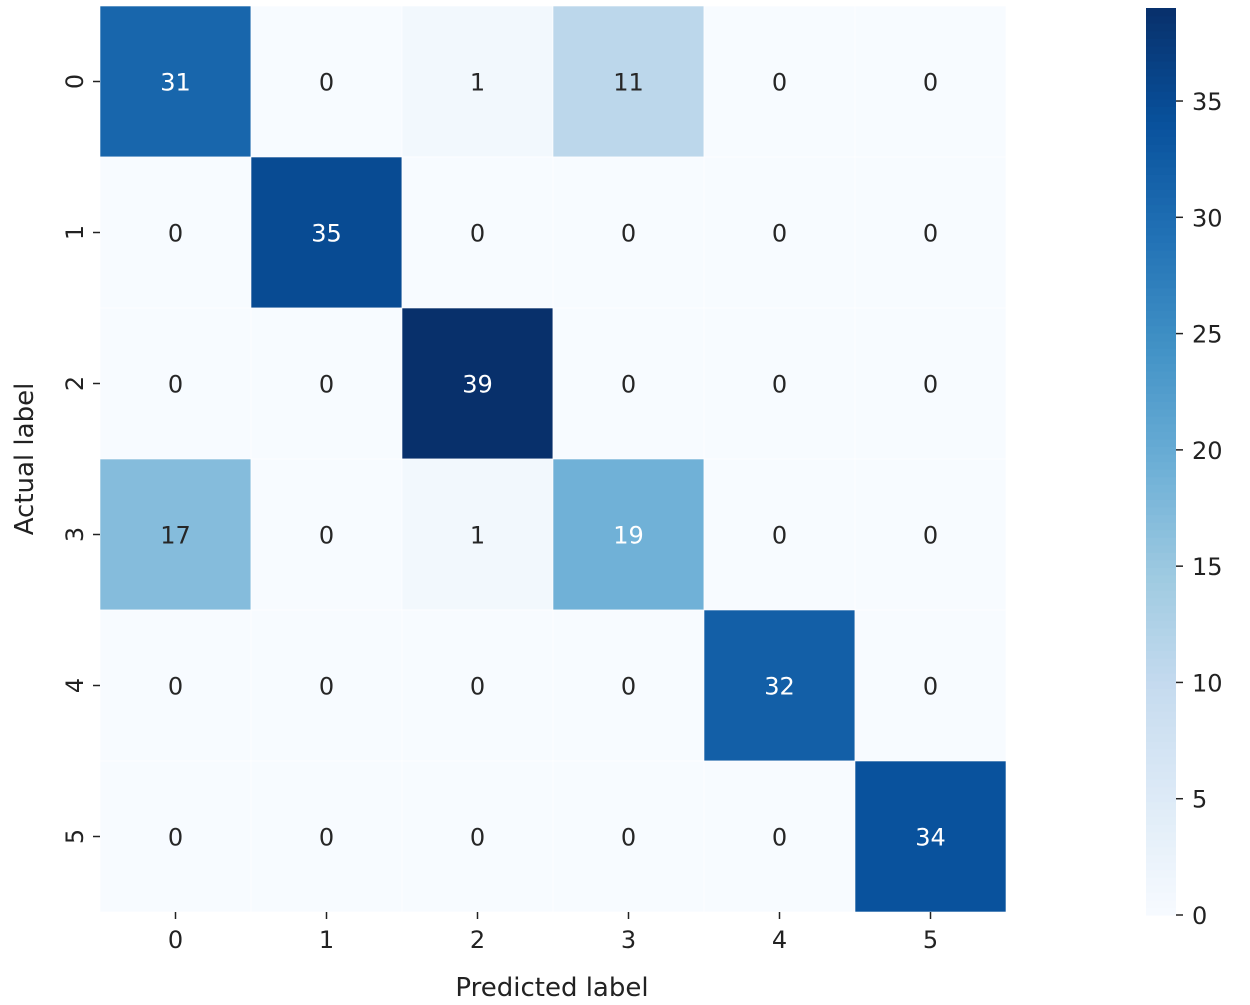 The image size is (1250, 1005). I want to click on cell-value-r1-c5: 0, so click(930, 234).